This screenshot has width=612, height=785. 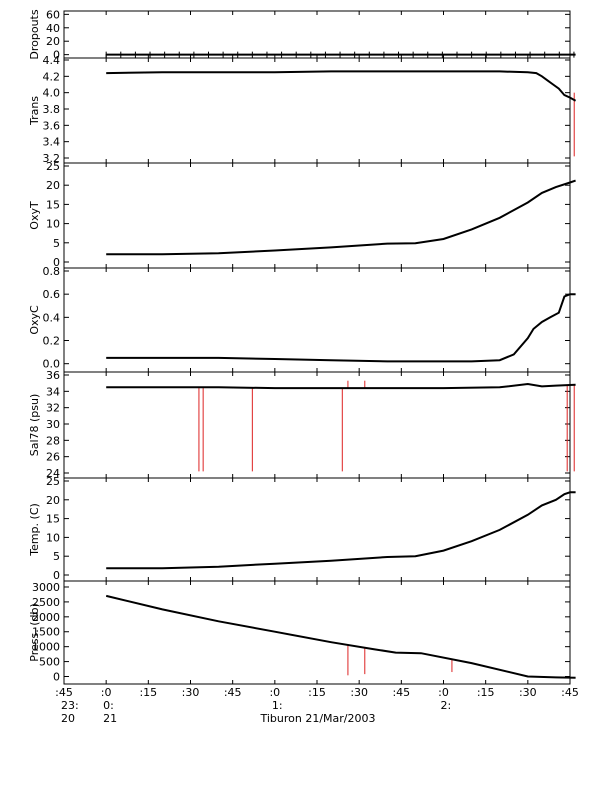 I want to click on y-tick-label: 3.4, so click(x=52, y=142).